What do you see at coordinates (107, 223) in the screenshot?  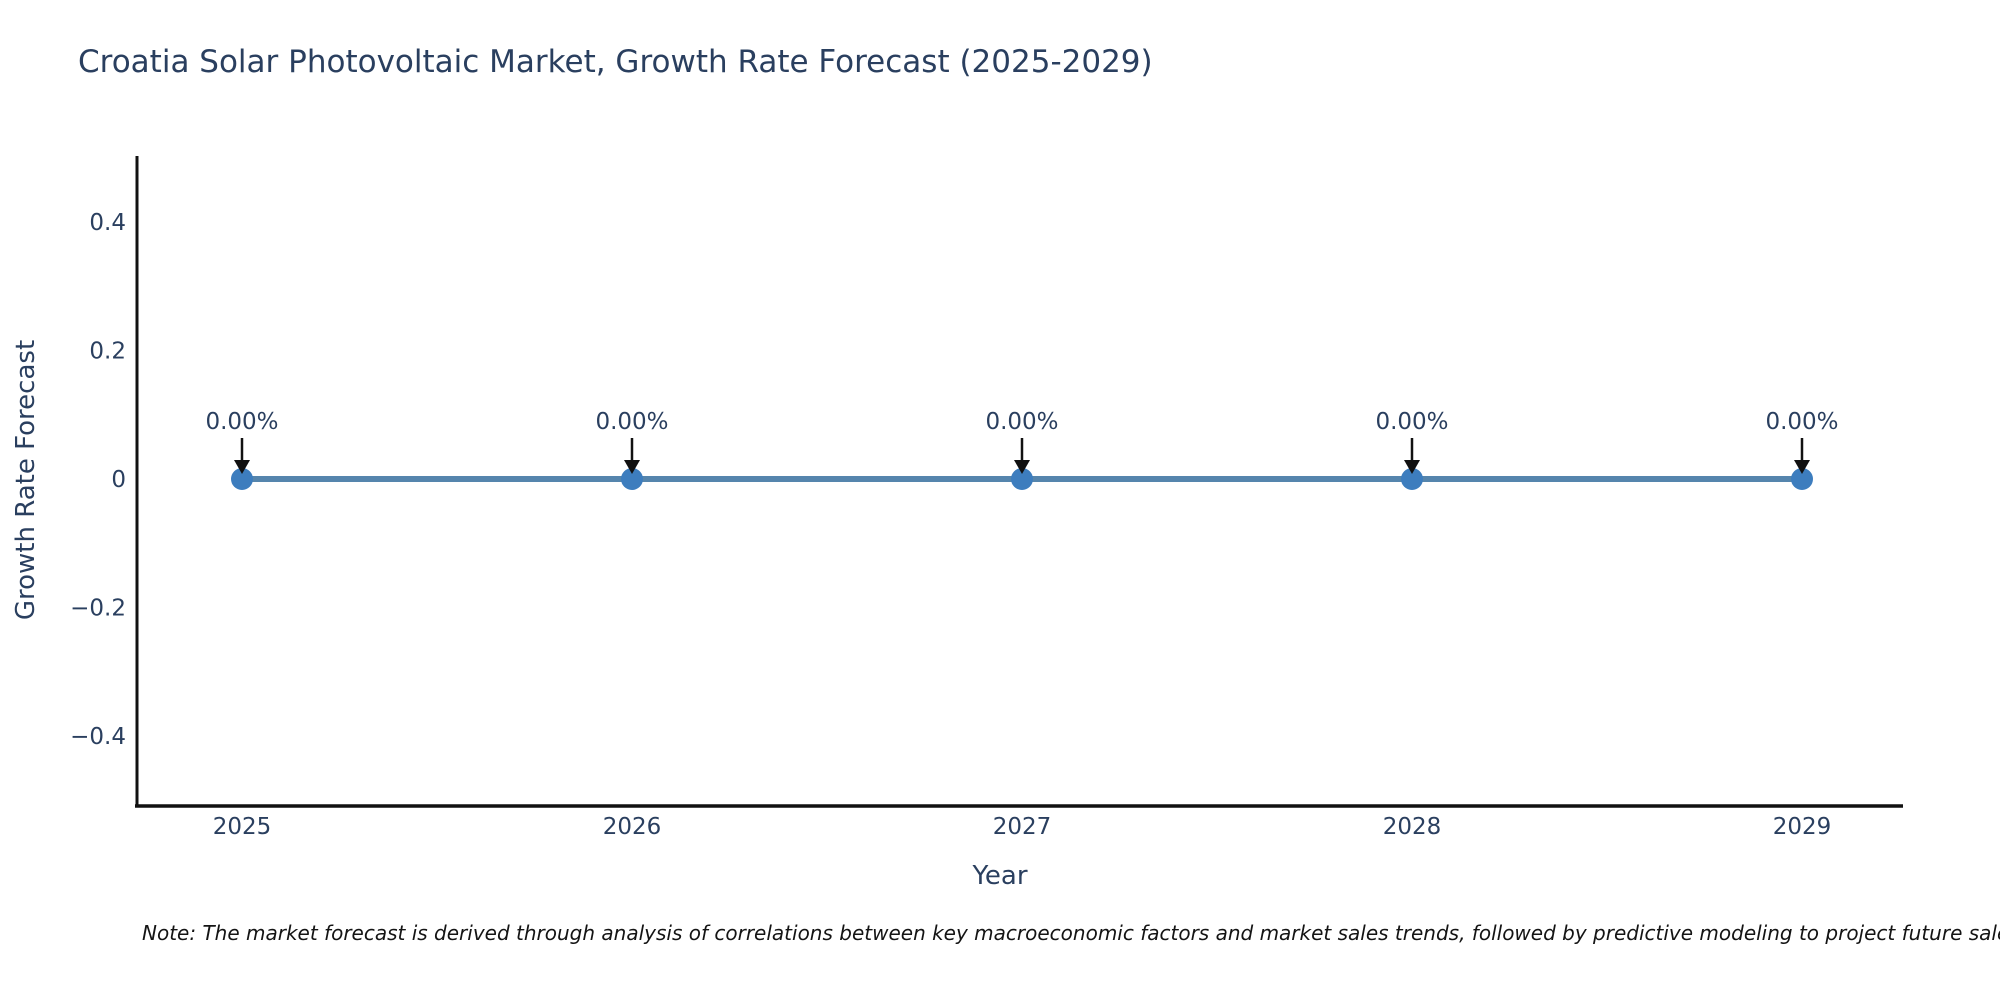 I see `y-tick-label: 0.4` at bounding box center [107, 223].